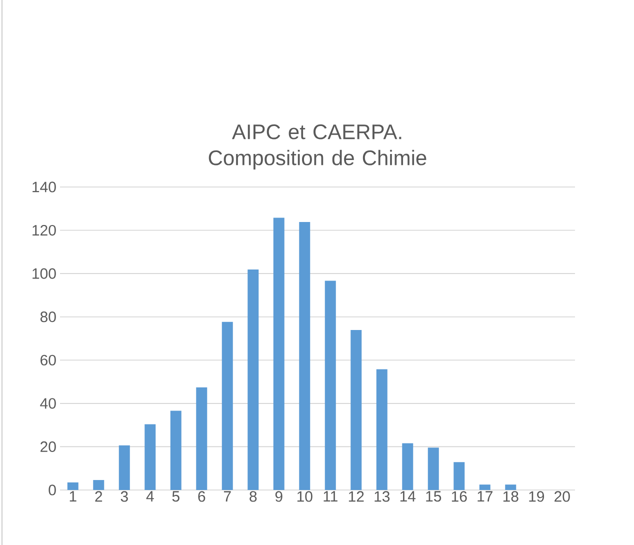  I want to click on y-tick-label: 40, so click(48, 403).